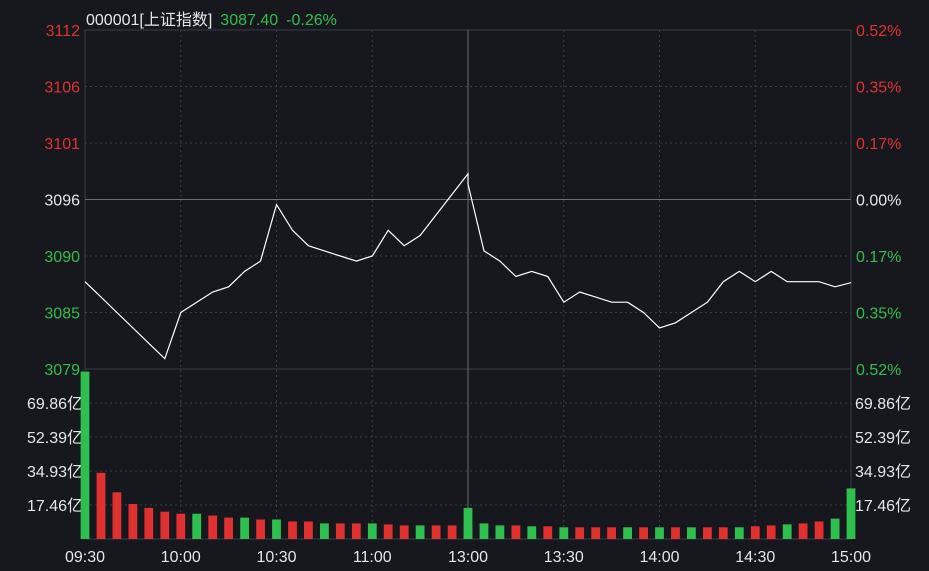 The width and height of the screenshot is (929, 571). I want to click on time-tick-label: 15:00, so click(851, 557).